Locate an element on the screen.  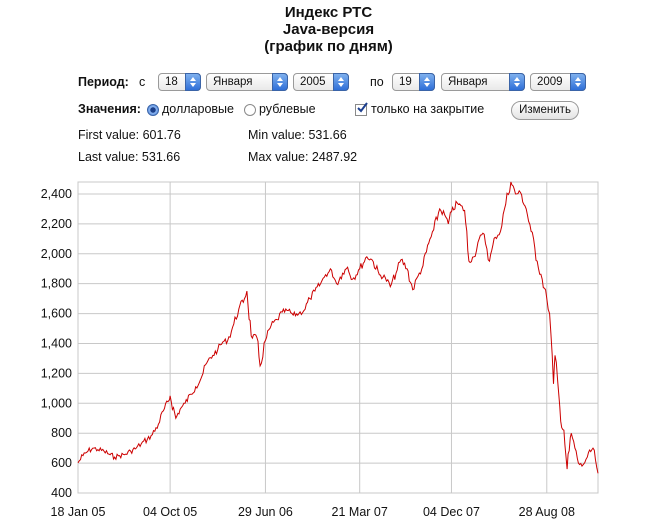
radio-rub-label: рублевые is located at coordinates (287, 109).